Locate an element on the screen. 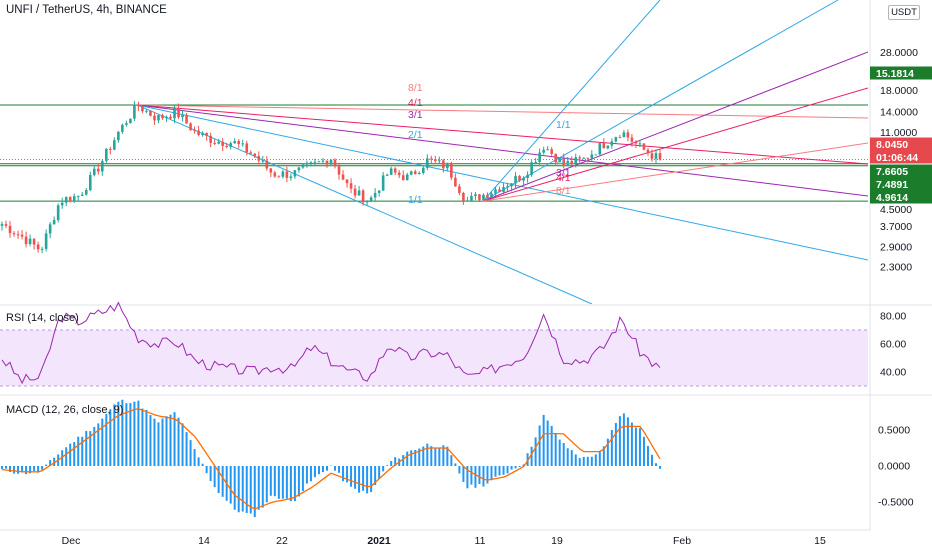 The width and height of the screenshot is (932, 550). fan-line-8-1-bottom is located at coordinates (675, 172).